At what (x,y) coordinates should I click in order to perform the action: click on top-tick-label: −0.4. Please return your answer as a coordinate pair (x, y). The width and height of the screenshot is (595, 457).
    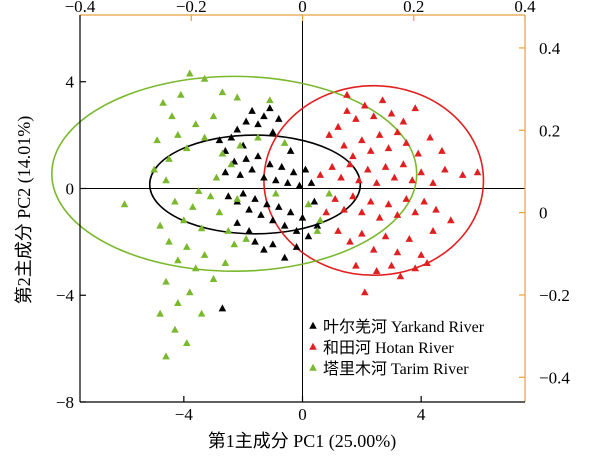
    Looking at the image, I should click on (80, 8).